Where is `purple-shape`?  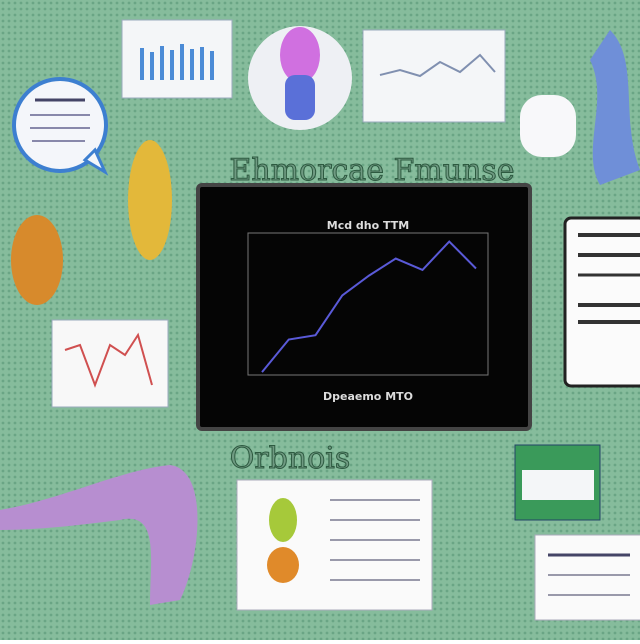 purple-shape is located at coordinates (99, 535).